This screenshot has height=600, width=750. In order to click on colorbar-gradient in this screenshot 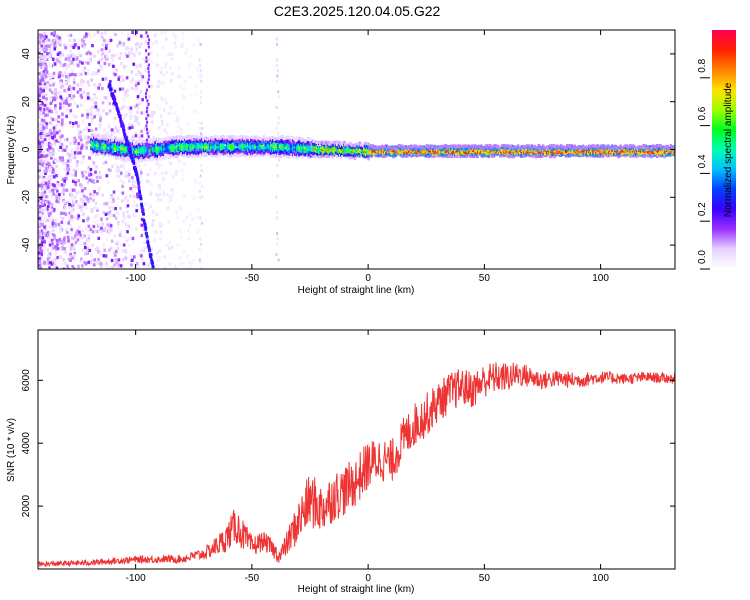, I will do `click(724, 149)`.